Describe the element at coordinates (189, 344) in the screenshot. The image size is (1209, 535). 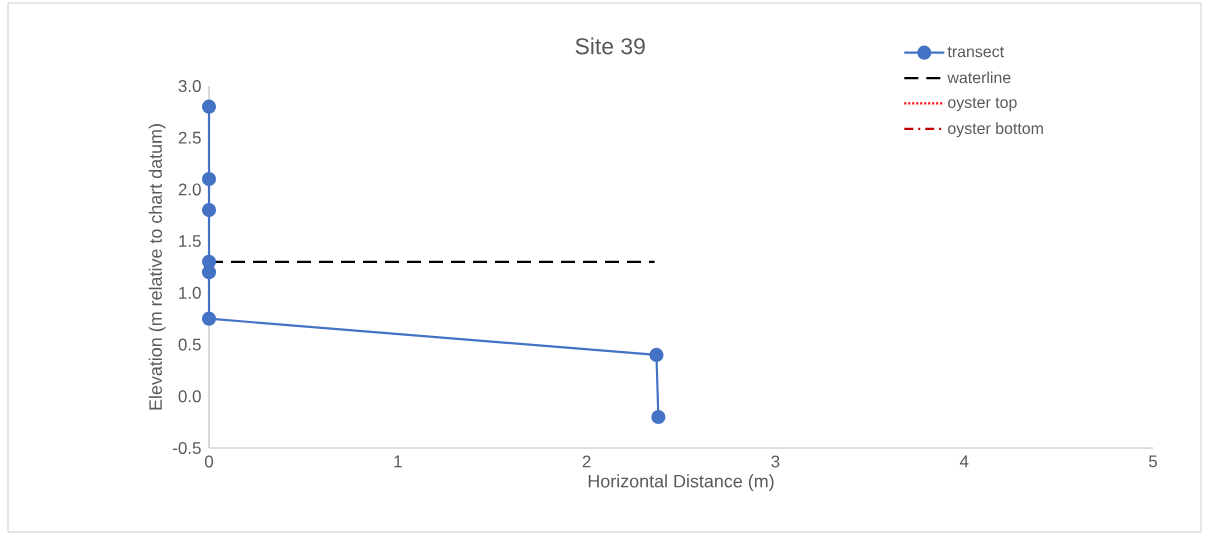
I see `y-tick-label: 0.5` at that location.